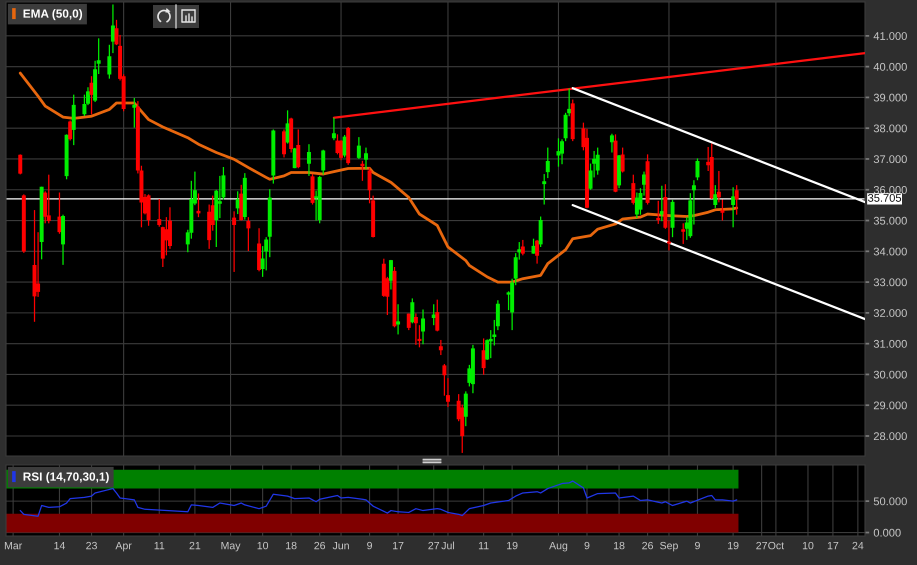  I want to click on y-tick-label: 38.000, so click(890, 128).